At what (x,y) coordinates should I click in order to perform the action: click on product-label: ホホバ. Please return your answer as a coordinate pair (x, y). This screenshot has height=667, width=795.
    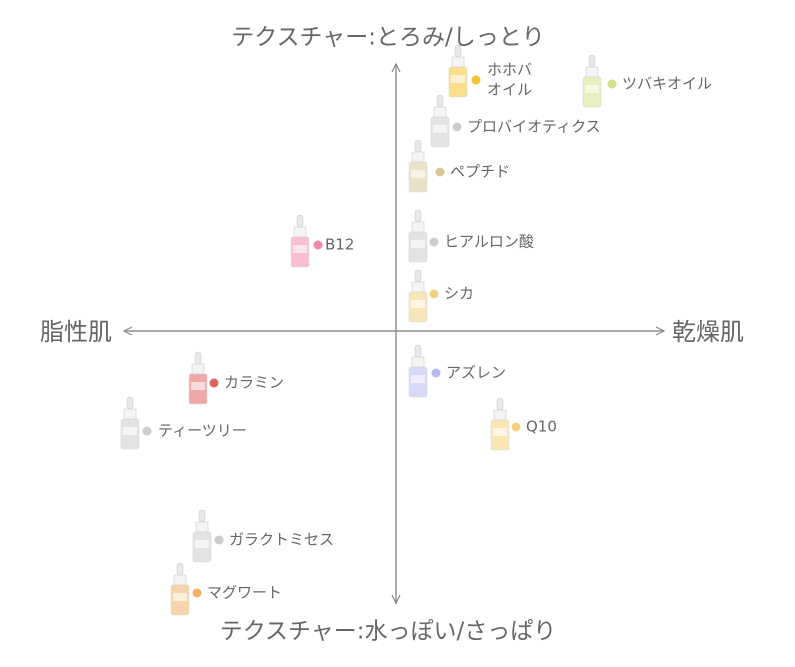
    Looking at the image, I should click on (509, 70).